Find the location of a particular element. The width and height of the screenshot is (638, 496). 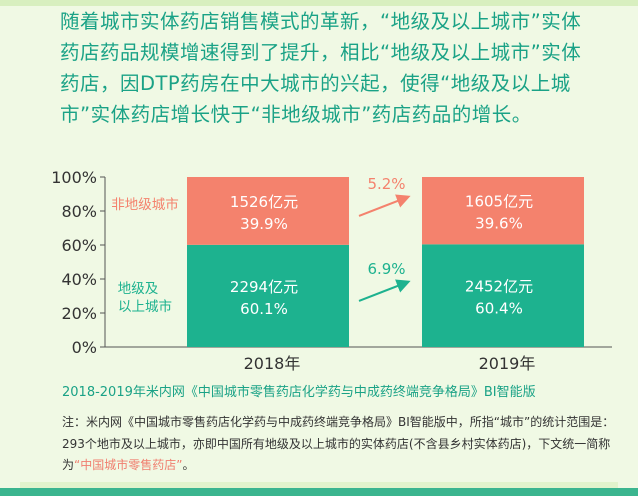

x-category-label: 2018年 is located at coordinates (272, 363).